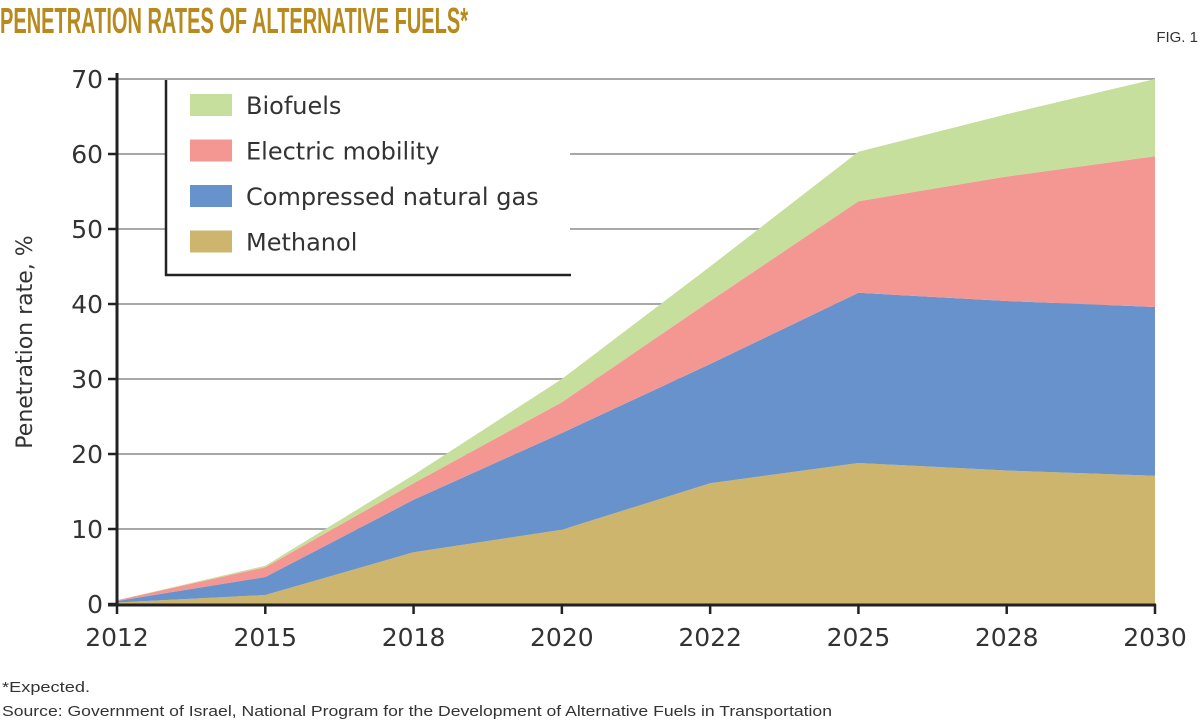 The height and width of the screenshot is (725, 1200). Describe the element at coordinates (46, 687) in the screenshot. I see `footnote-expected: *Expected.` at that location.